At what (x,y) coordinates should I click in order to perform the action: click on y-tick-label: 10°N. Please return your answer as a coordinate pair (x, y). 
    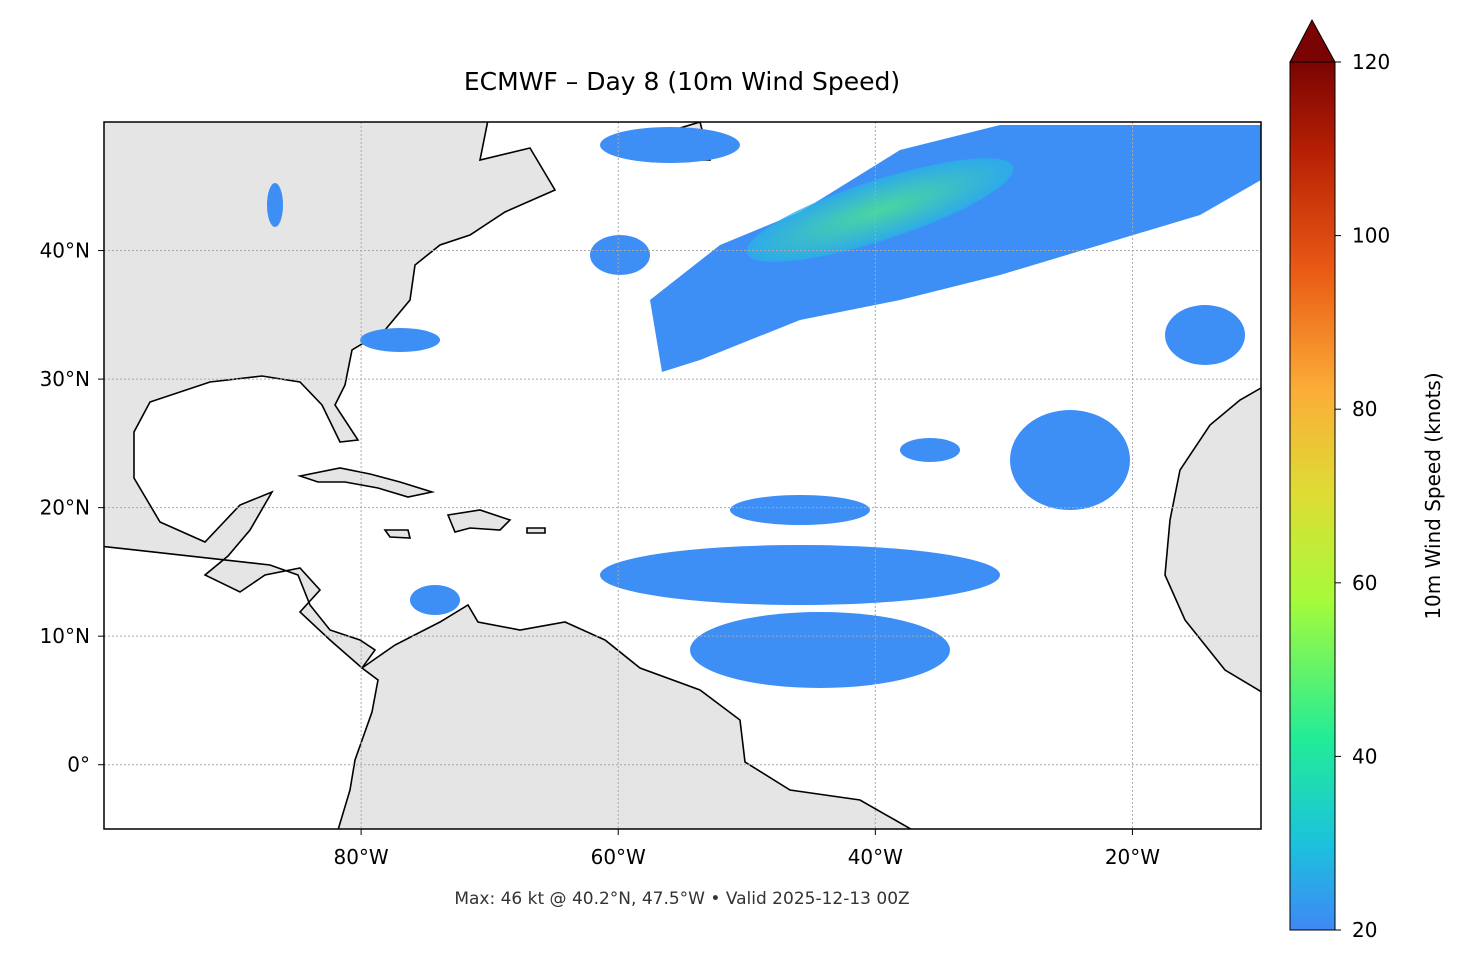
    Looking at the image, I should click on (65, 636).